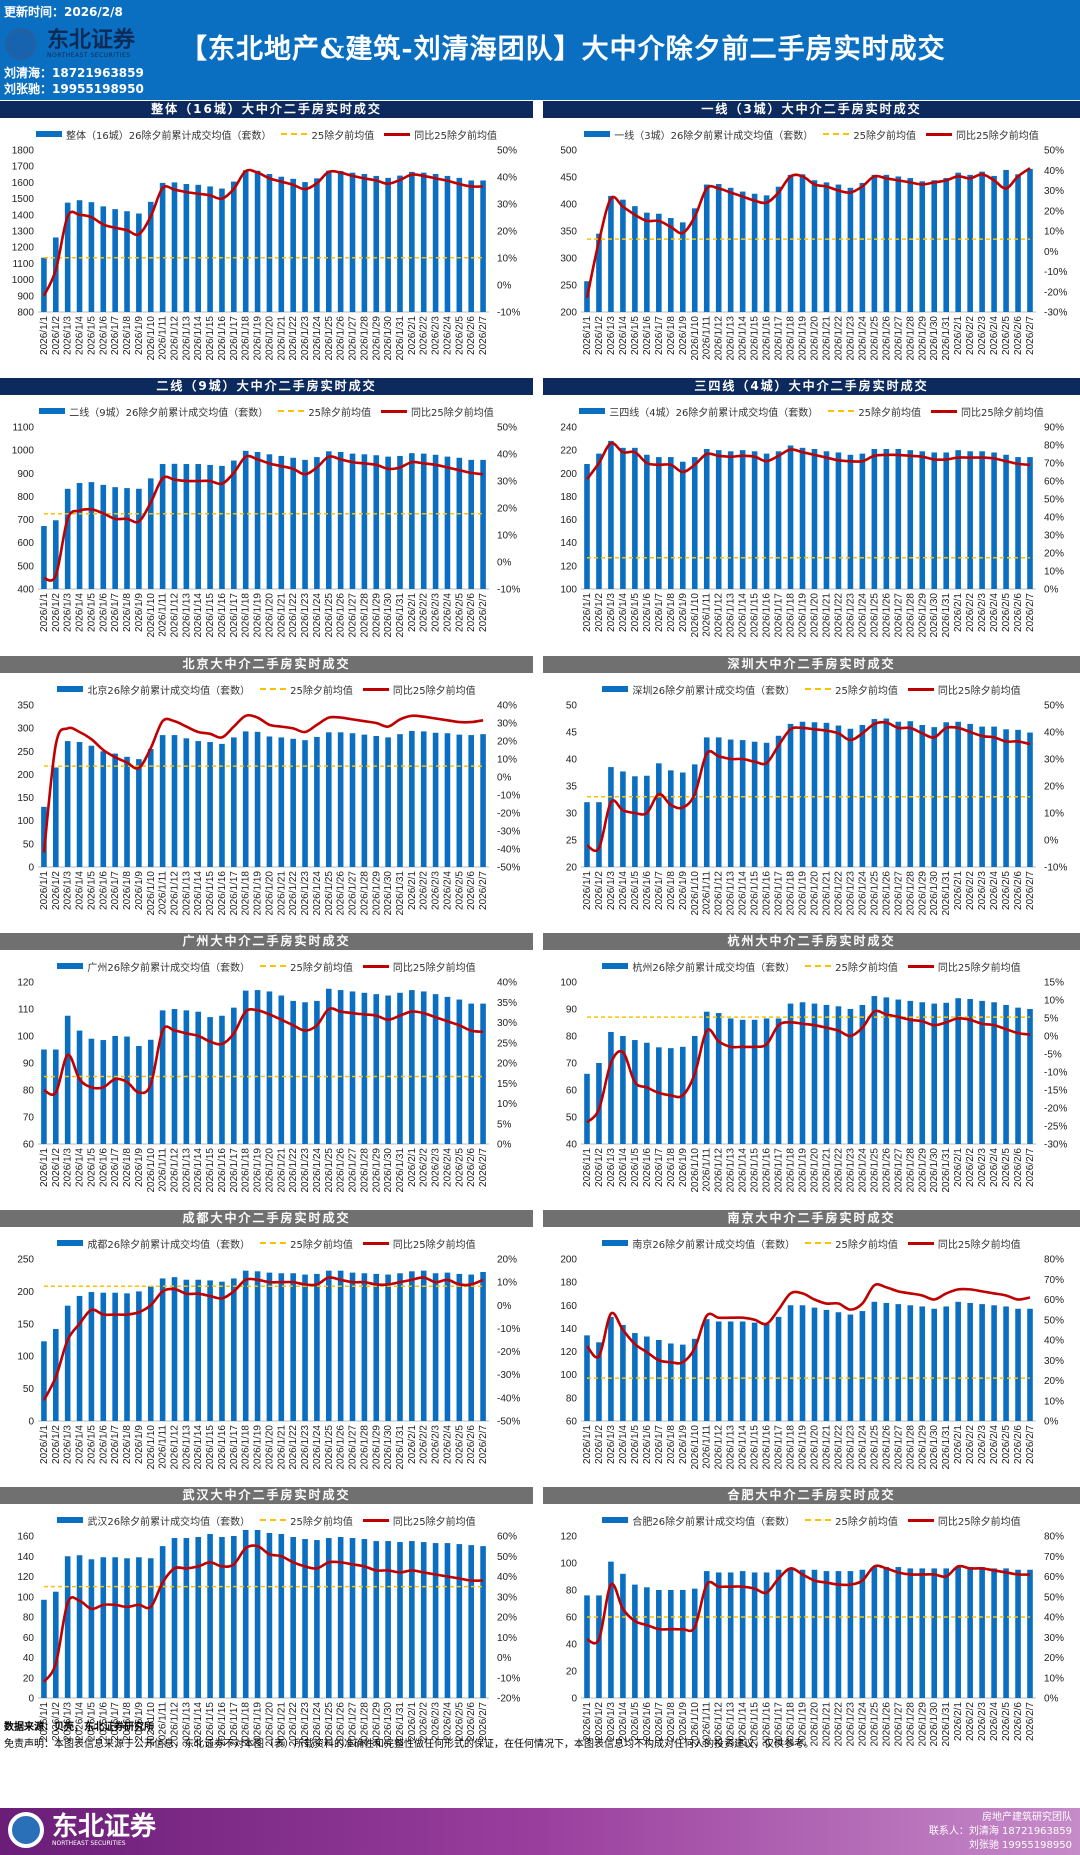 The width and height of the screenshot is (1080, 1855). I want to click on legend-line-swatch, so click(375, 689).